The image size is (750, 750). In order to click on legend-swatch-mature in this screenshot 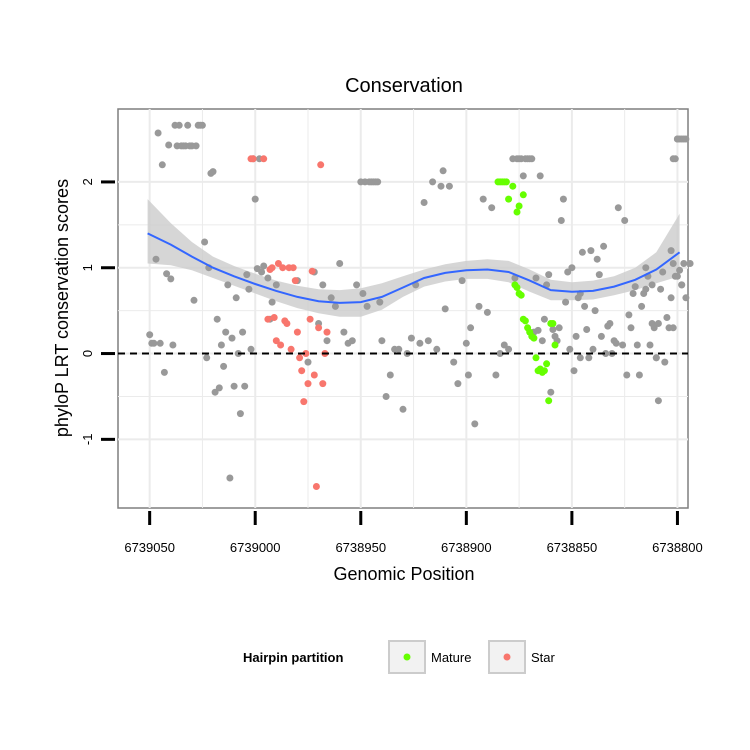, I will do `click(407, 657)`.